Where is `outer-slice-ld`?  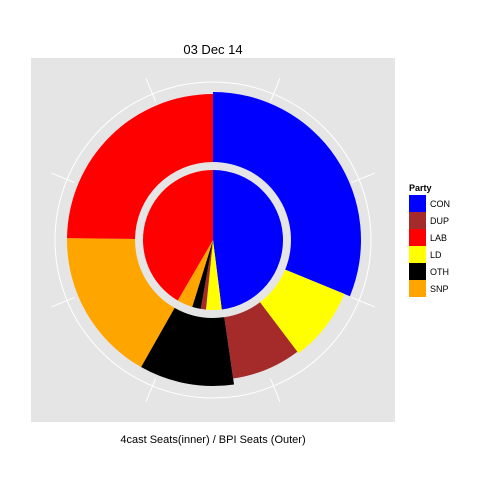
outer-slice-ld is located at coordinates (302, 311).